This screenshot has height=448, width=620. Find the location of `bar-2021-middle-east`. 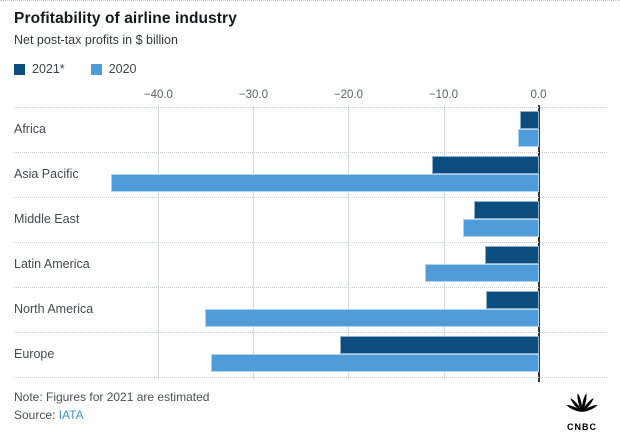

bar-2021-middle-east is located at coordinates (506, 210).